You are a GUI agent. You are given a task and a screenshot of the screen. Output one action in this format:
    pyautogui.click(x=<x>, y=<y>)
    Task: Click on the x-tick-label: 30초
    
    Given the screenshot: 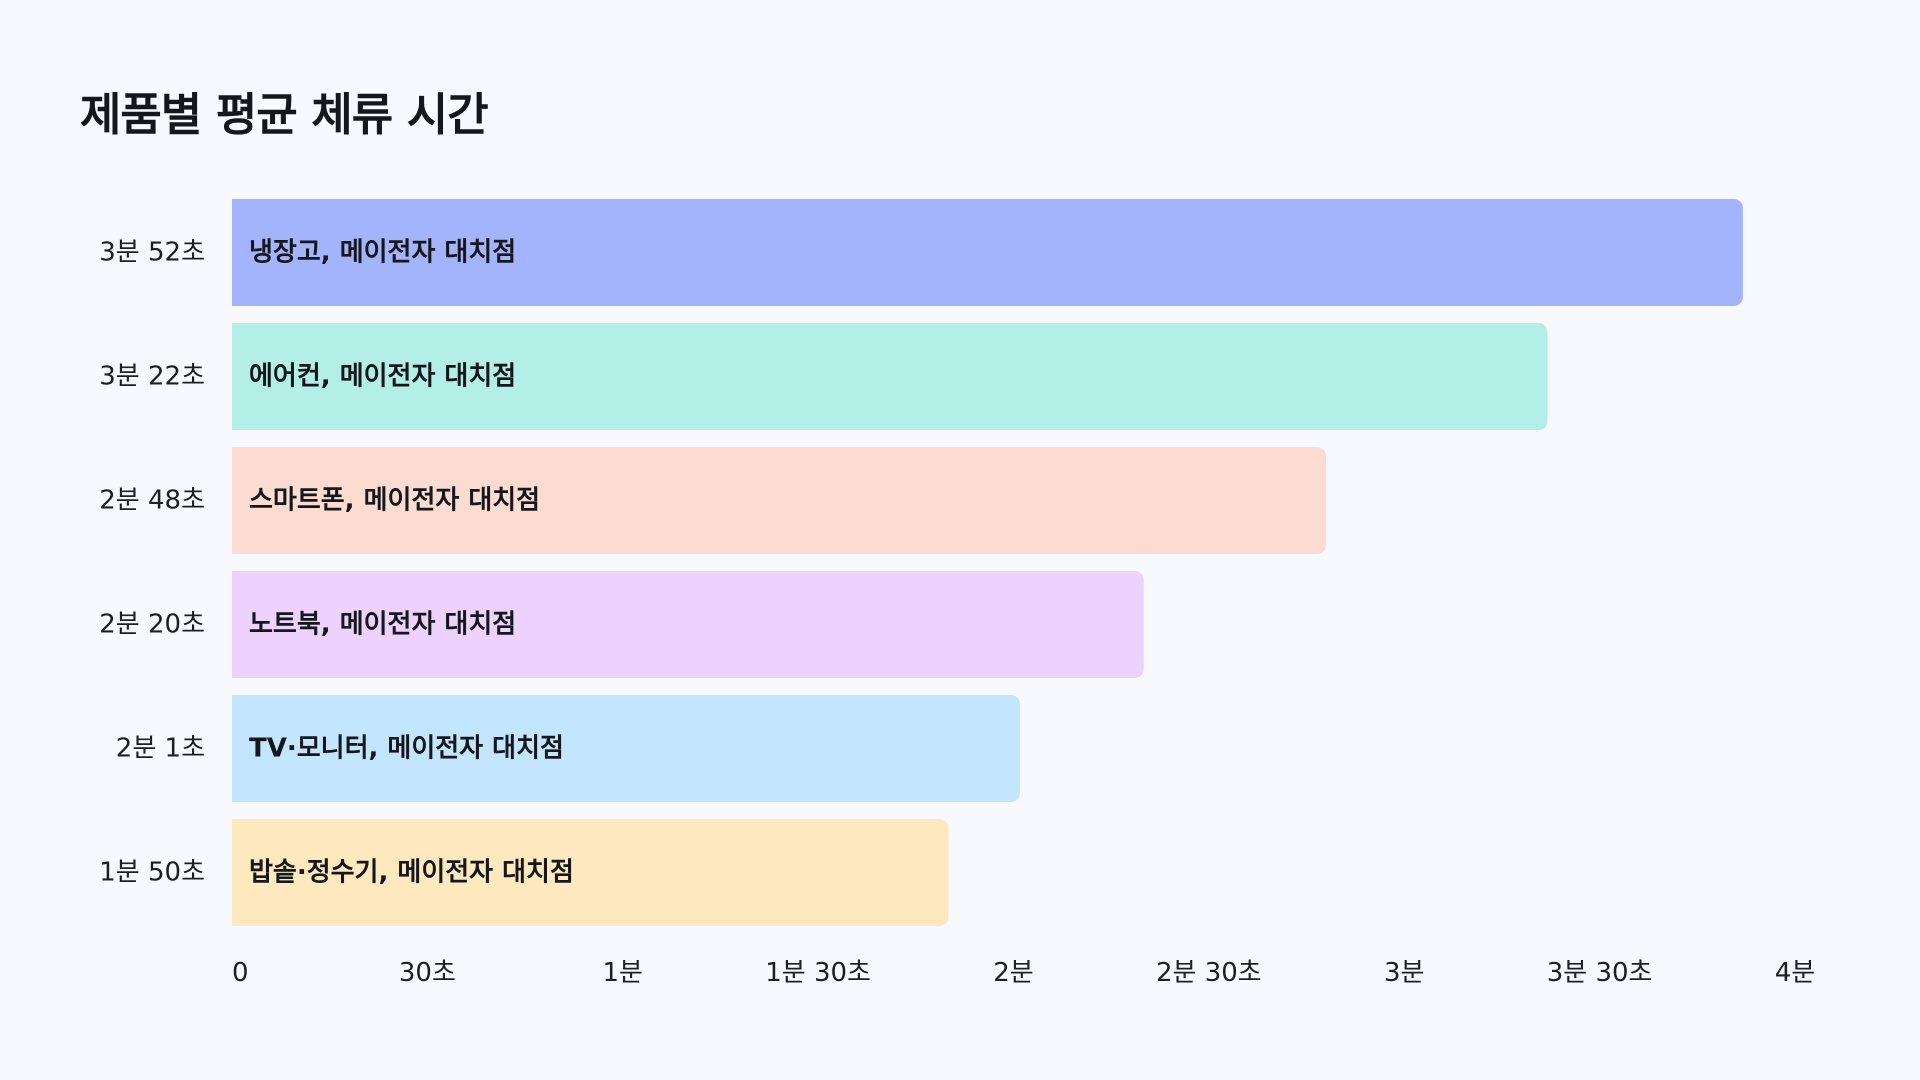 What is the action you would take?
    pyautogui.click(x=427, y=973)
    